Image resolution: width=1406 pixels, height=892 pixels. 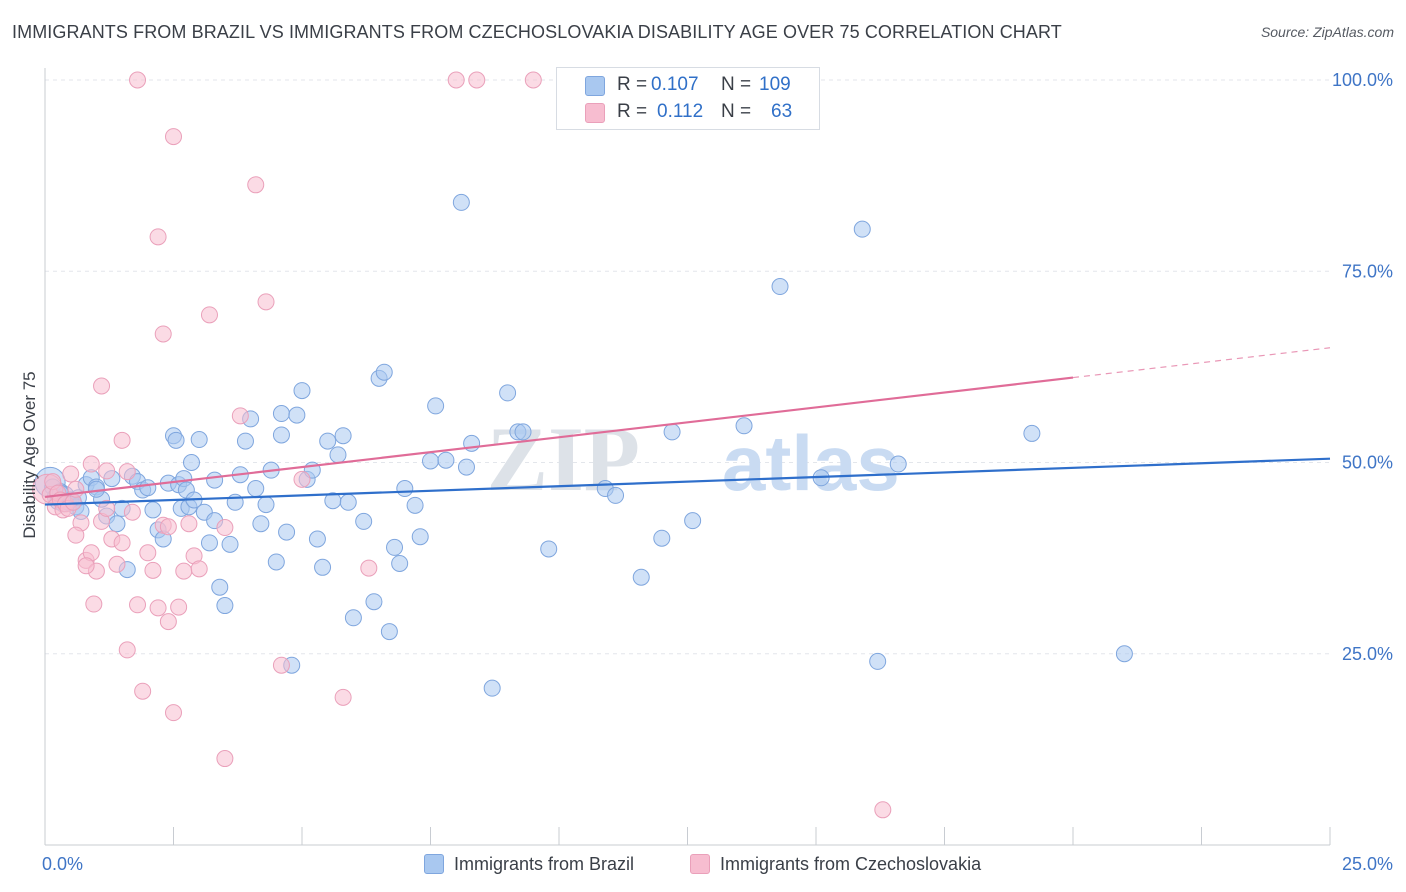 I want to click on watermark: ZIP atlas, so click(x=693, y=459).